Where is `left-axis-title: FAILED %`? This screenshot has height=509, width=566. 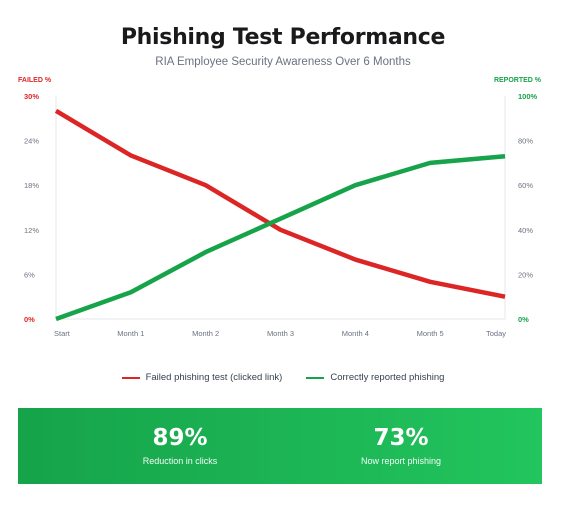 left-axis-title: FAILED % is located at coordinates (35, 80).